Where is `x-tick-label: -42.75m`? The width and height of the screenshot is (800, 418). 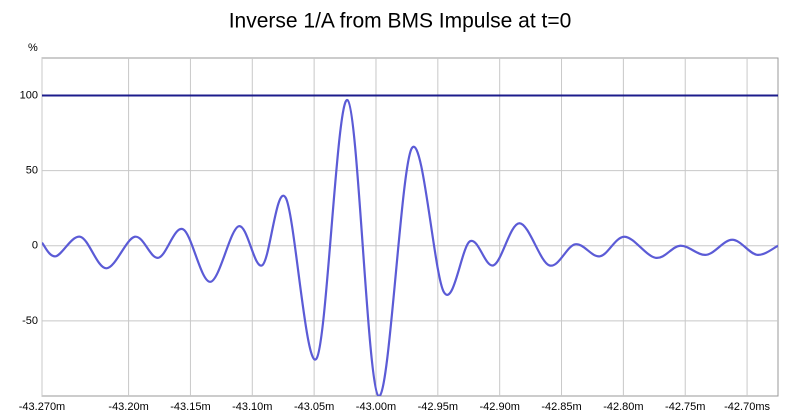 x-tick-label: -42.75m is located at coordinates (685, 407).